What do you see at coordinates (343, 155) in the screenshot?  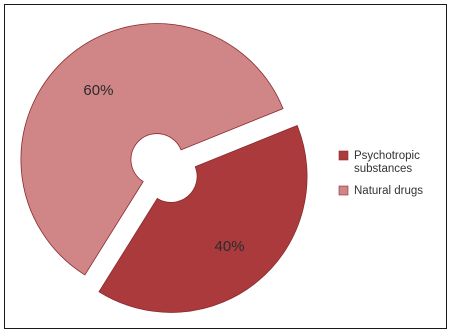 I see `legend-swatch-psychotropic-substances` at bounding box center [343, 155].